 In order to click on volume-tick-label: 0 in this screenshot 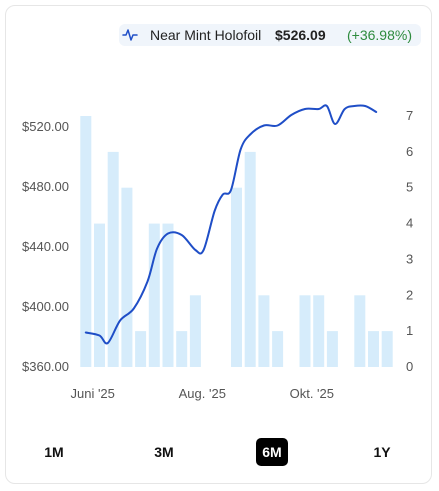, I will do `click(409, 366)`.